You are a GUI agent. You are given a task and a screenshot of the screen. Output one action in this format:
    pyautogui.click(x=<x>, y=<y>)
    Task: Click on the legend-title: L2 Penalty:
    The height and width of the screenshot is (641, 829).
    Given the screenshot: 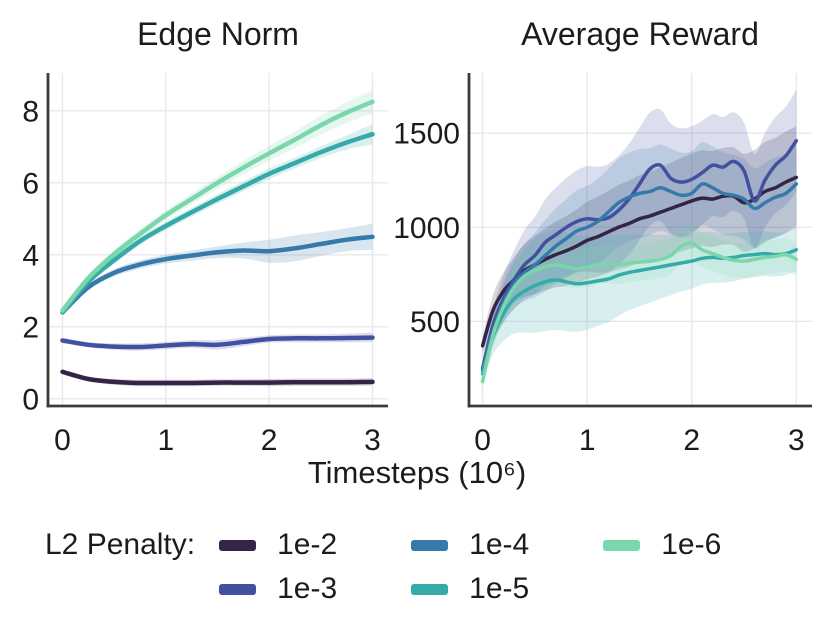 What is the action you would take?
    pyautogui.click(x=120, y=544)
    